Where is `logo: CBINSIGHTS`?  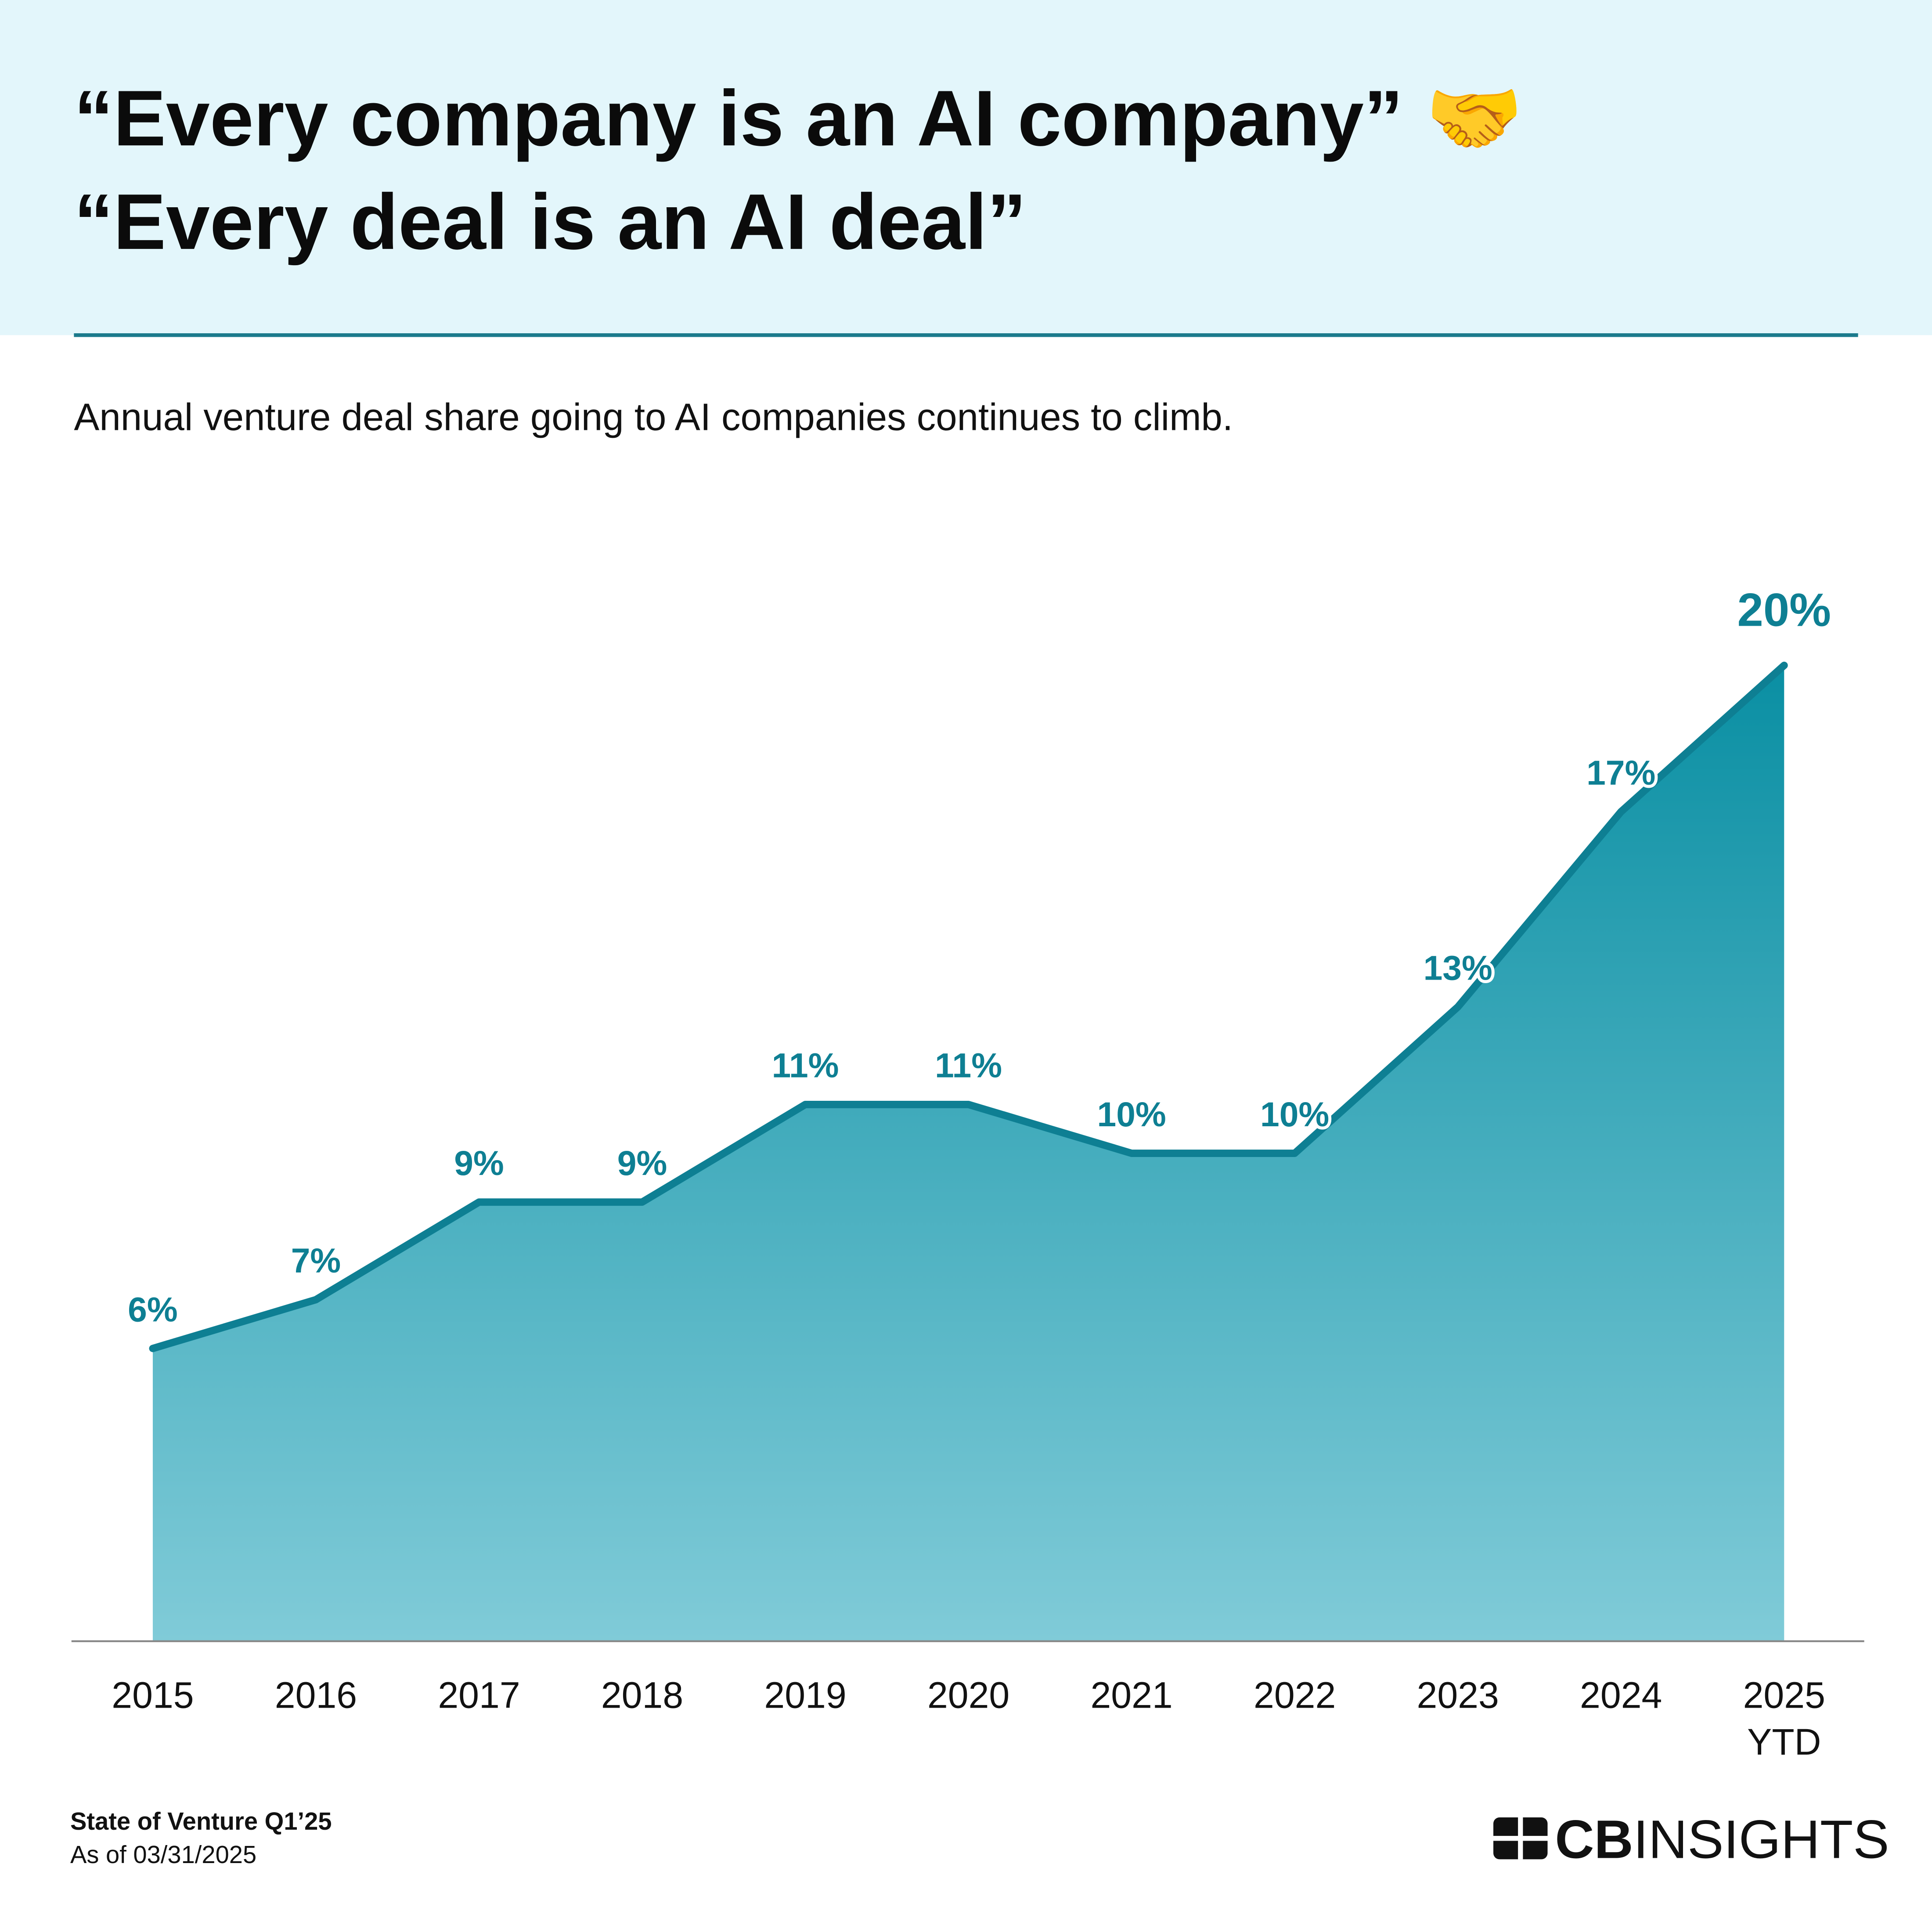 logo: CBINSIGHTS is located at coordinates (1691, 1840).